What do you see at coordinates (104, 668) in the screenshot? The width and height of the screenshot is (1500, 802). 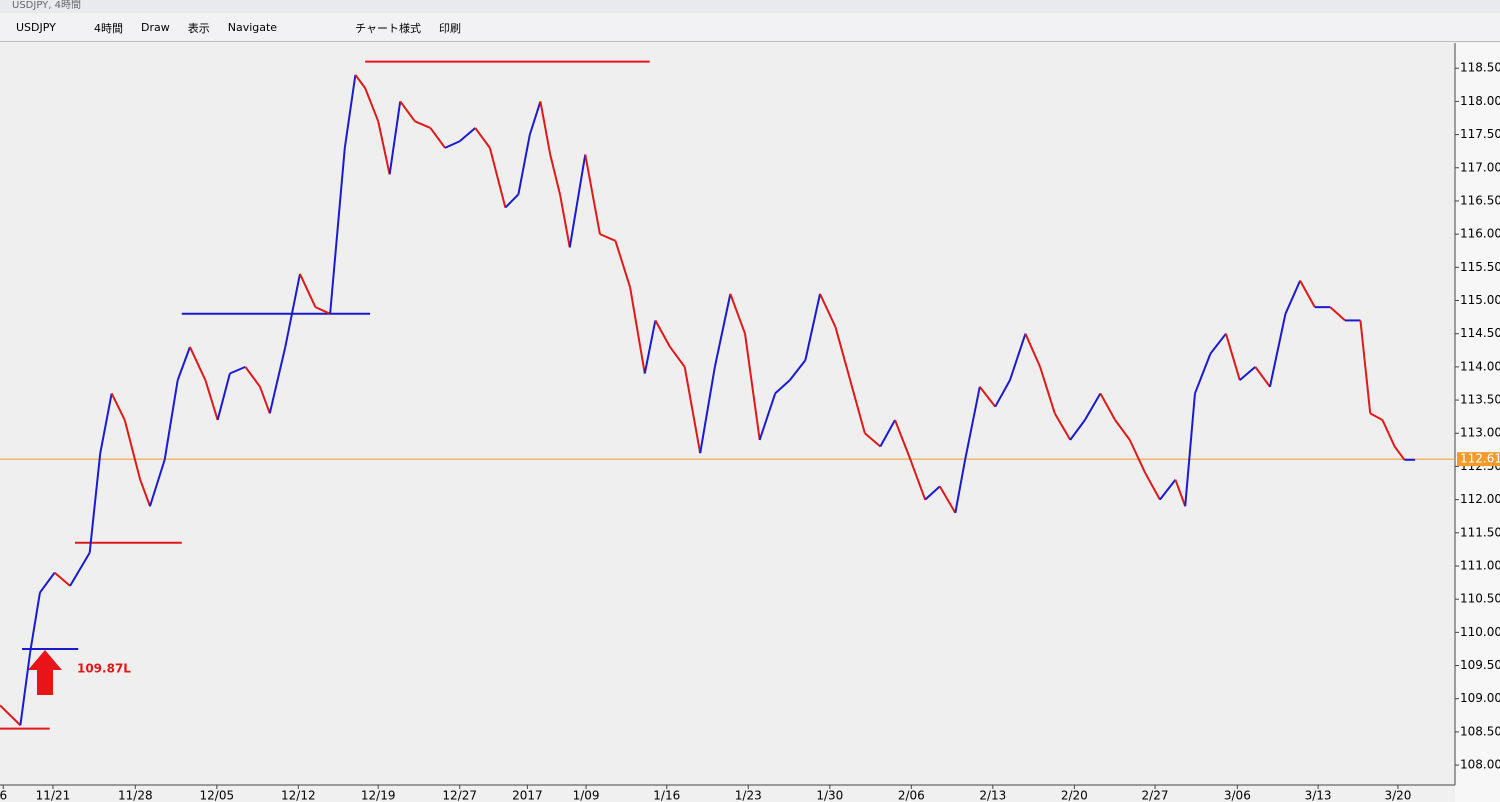 I see `annotation: 109.87L` at bounding box center [104, 668].